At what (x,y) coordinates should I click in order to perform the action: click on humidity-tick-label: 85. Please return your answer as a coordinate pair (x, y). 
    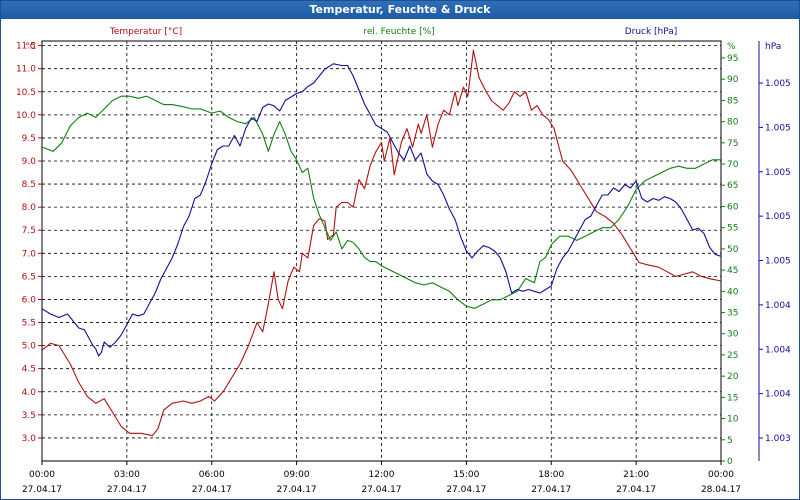
    Looking at the image, I should click on (732, 101).